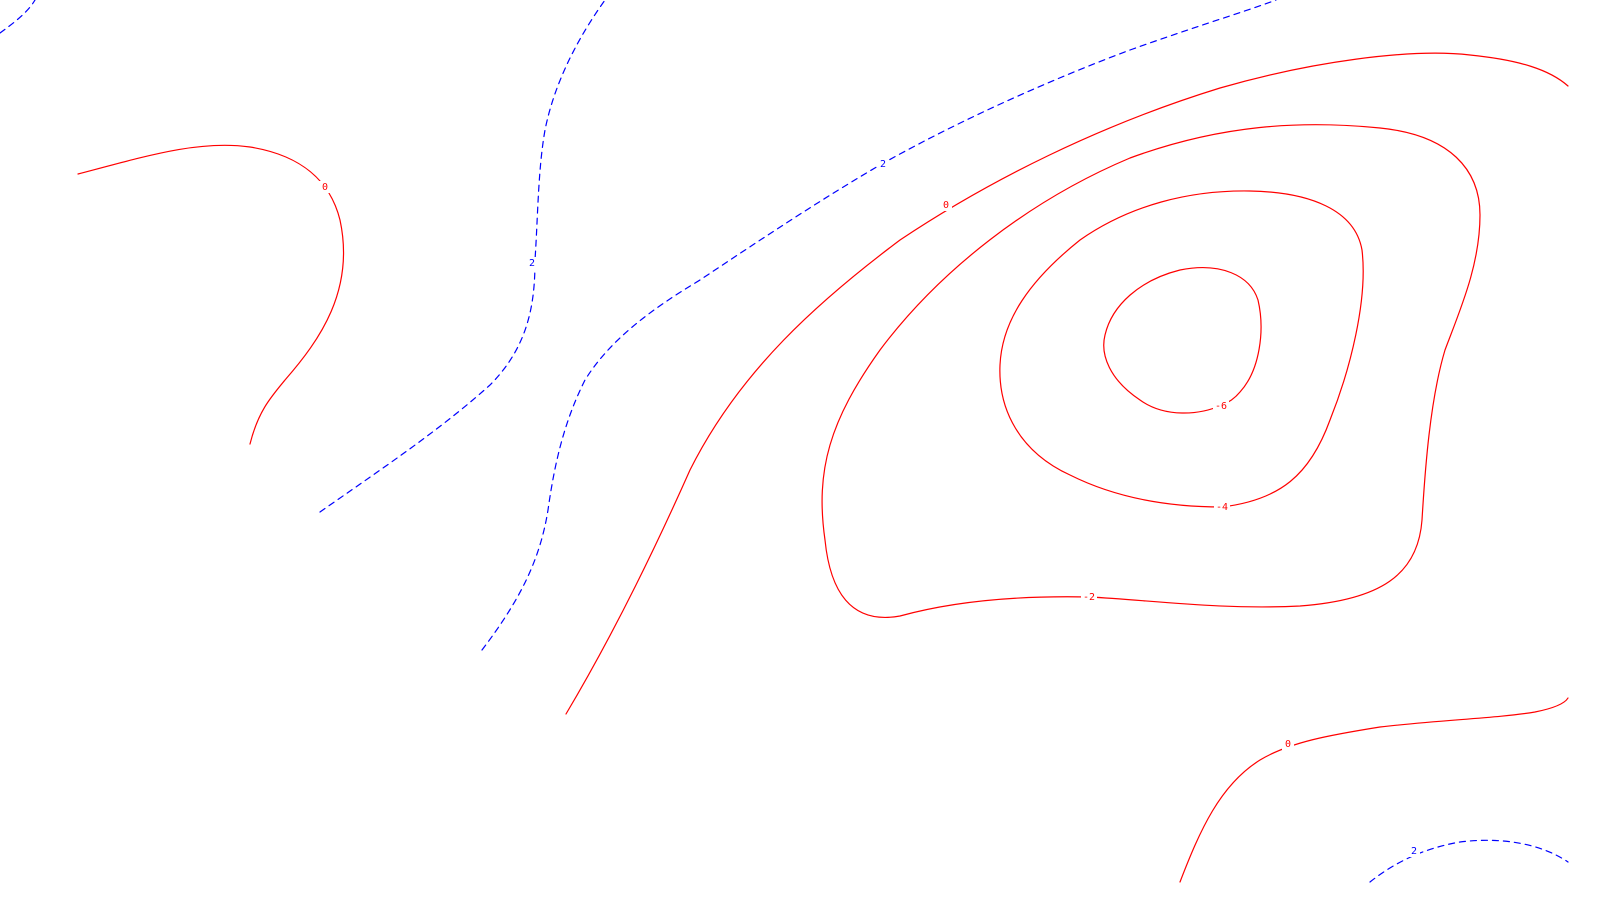 The image size is (1600, 900). Describe the element at coordinates (1469, 861) in the screenshot. I see `contour-line-2-southeast` at that location.